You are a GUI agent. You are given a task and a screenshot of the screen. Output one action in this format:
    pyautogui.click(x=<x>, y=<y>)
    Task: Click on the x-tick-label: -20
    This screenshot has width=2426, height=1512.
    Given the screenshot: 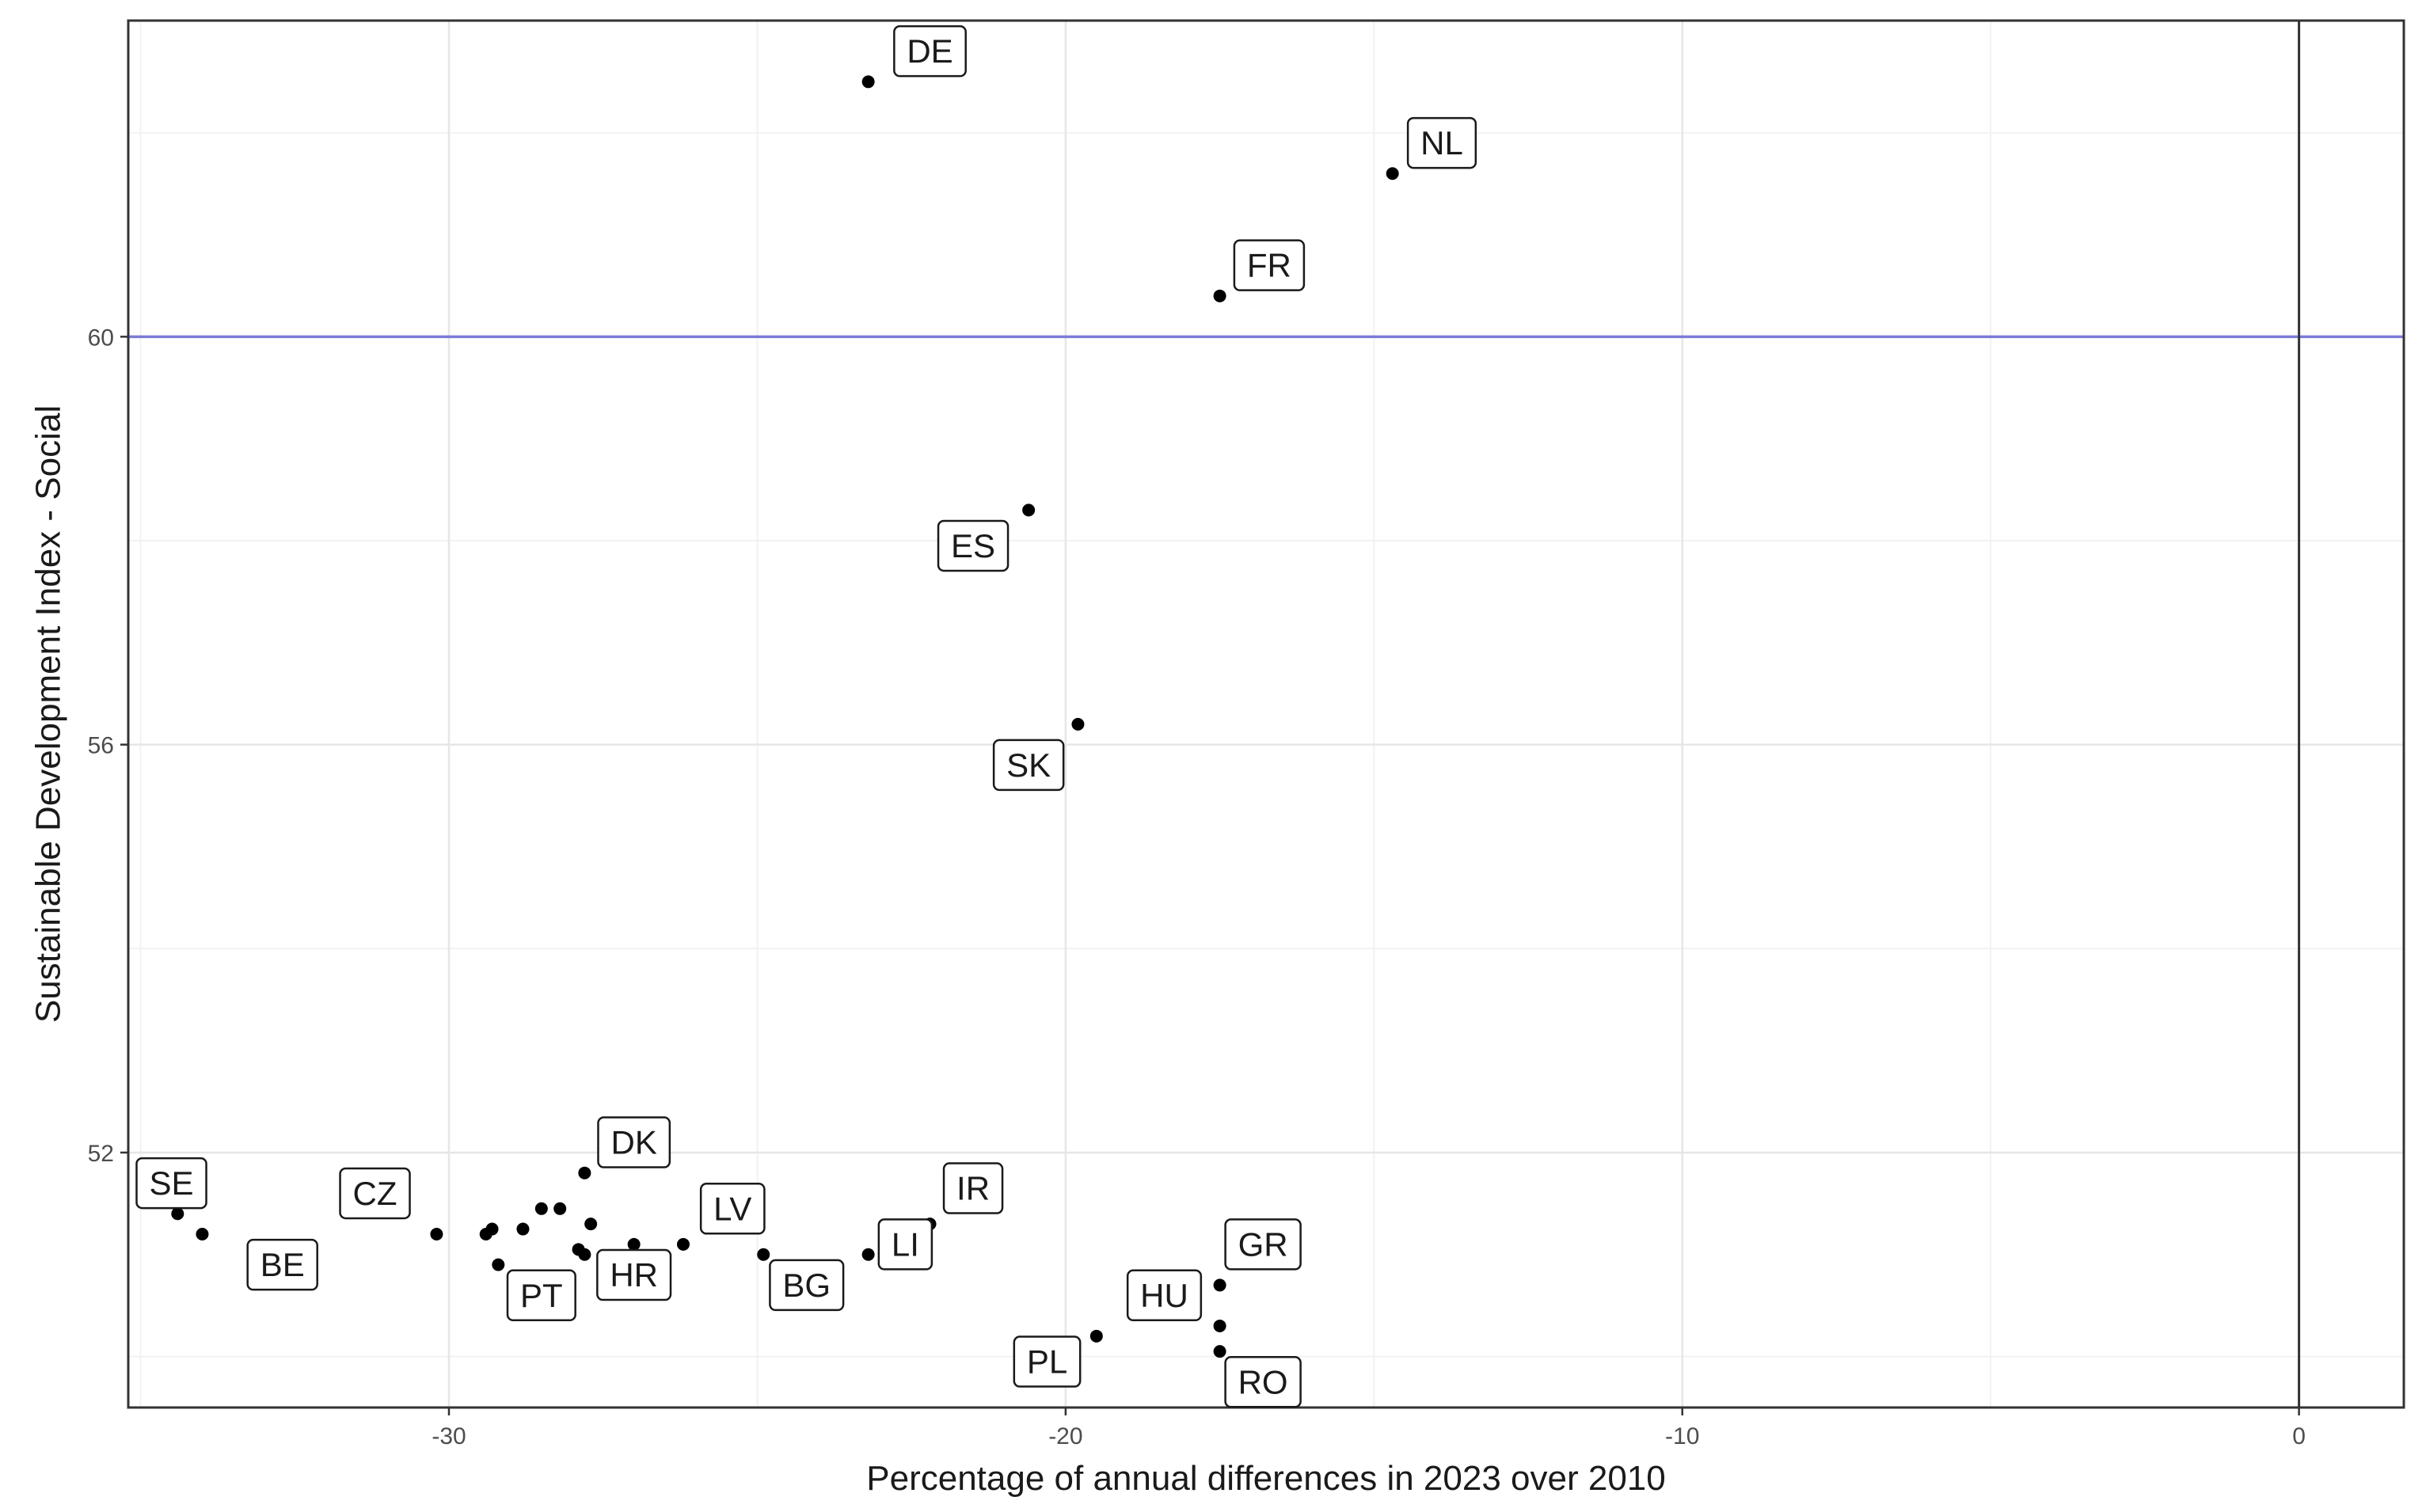 What is the action you would take?
    pyautogui.click(x=1065, y=1436)
    